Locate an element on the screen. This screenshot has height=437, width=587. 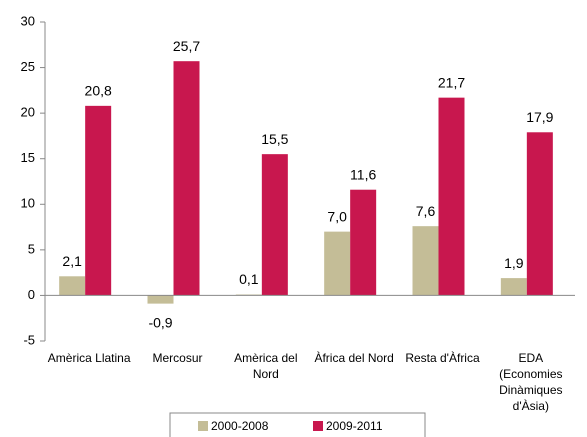
x-tick-label: Àfrica del Nord is located at coordinates (354, 358).